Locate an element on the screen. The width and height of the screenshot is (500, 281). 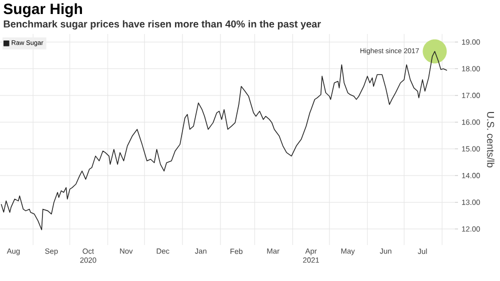
chart-subtitle: Benchmark sugar prices have risen more than 40% in the past year is located at coordinates (162, 25).